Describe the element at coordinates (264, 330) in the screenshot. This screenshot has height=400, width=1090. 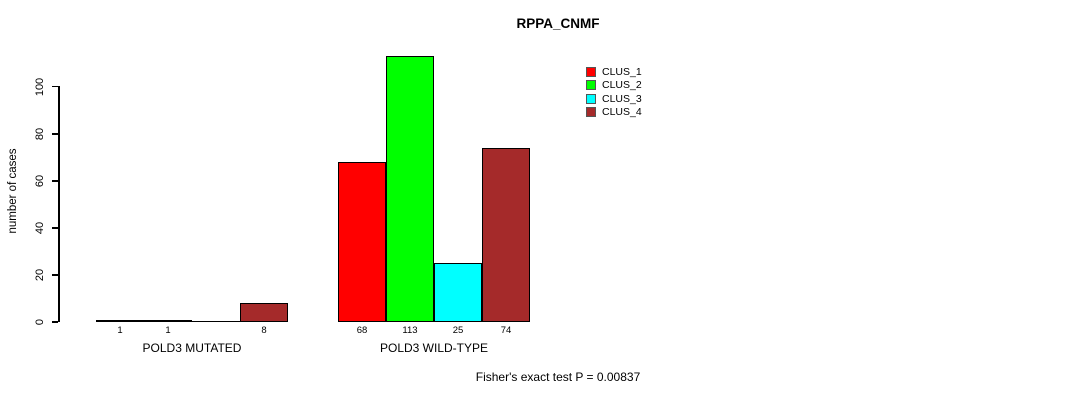
I see `bar-value-label: 8` at that location.